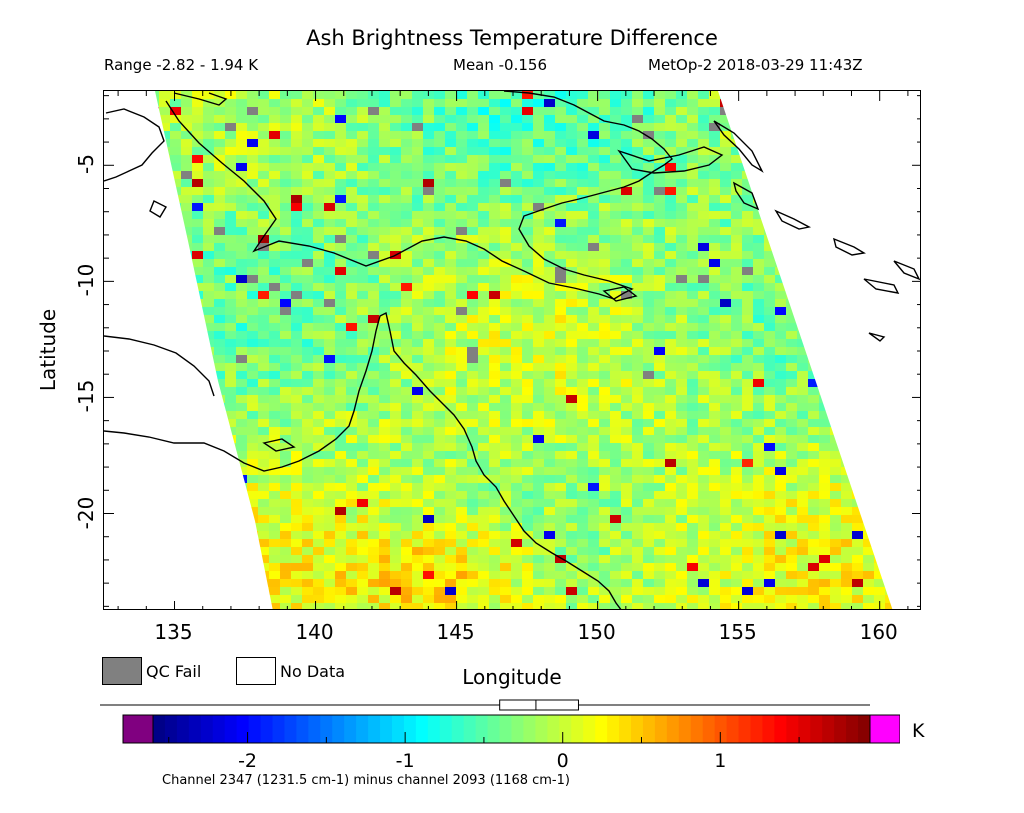 The height and width of the screenshot is (813, 1024). I want to click on small-island-w, so click(158, 209).